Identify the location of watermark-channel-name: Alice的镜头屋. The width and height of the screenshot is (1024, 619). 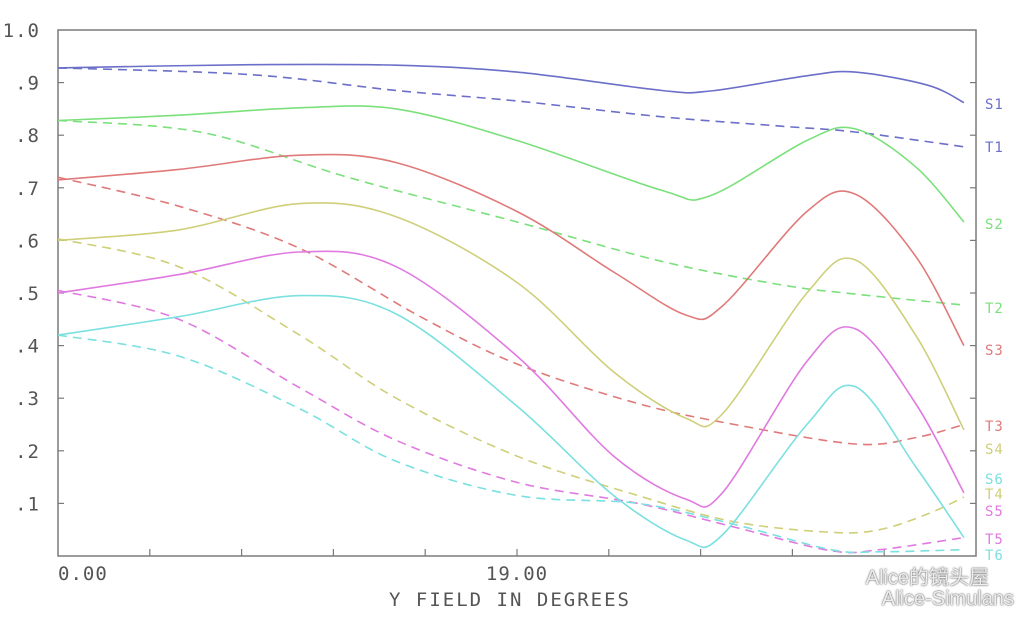
(927, 578).